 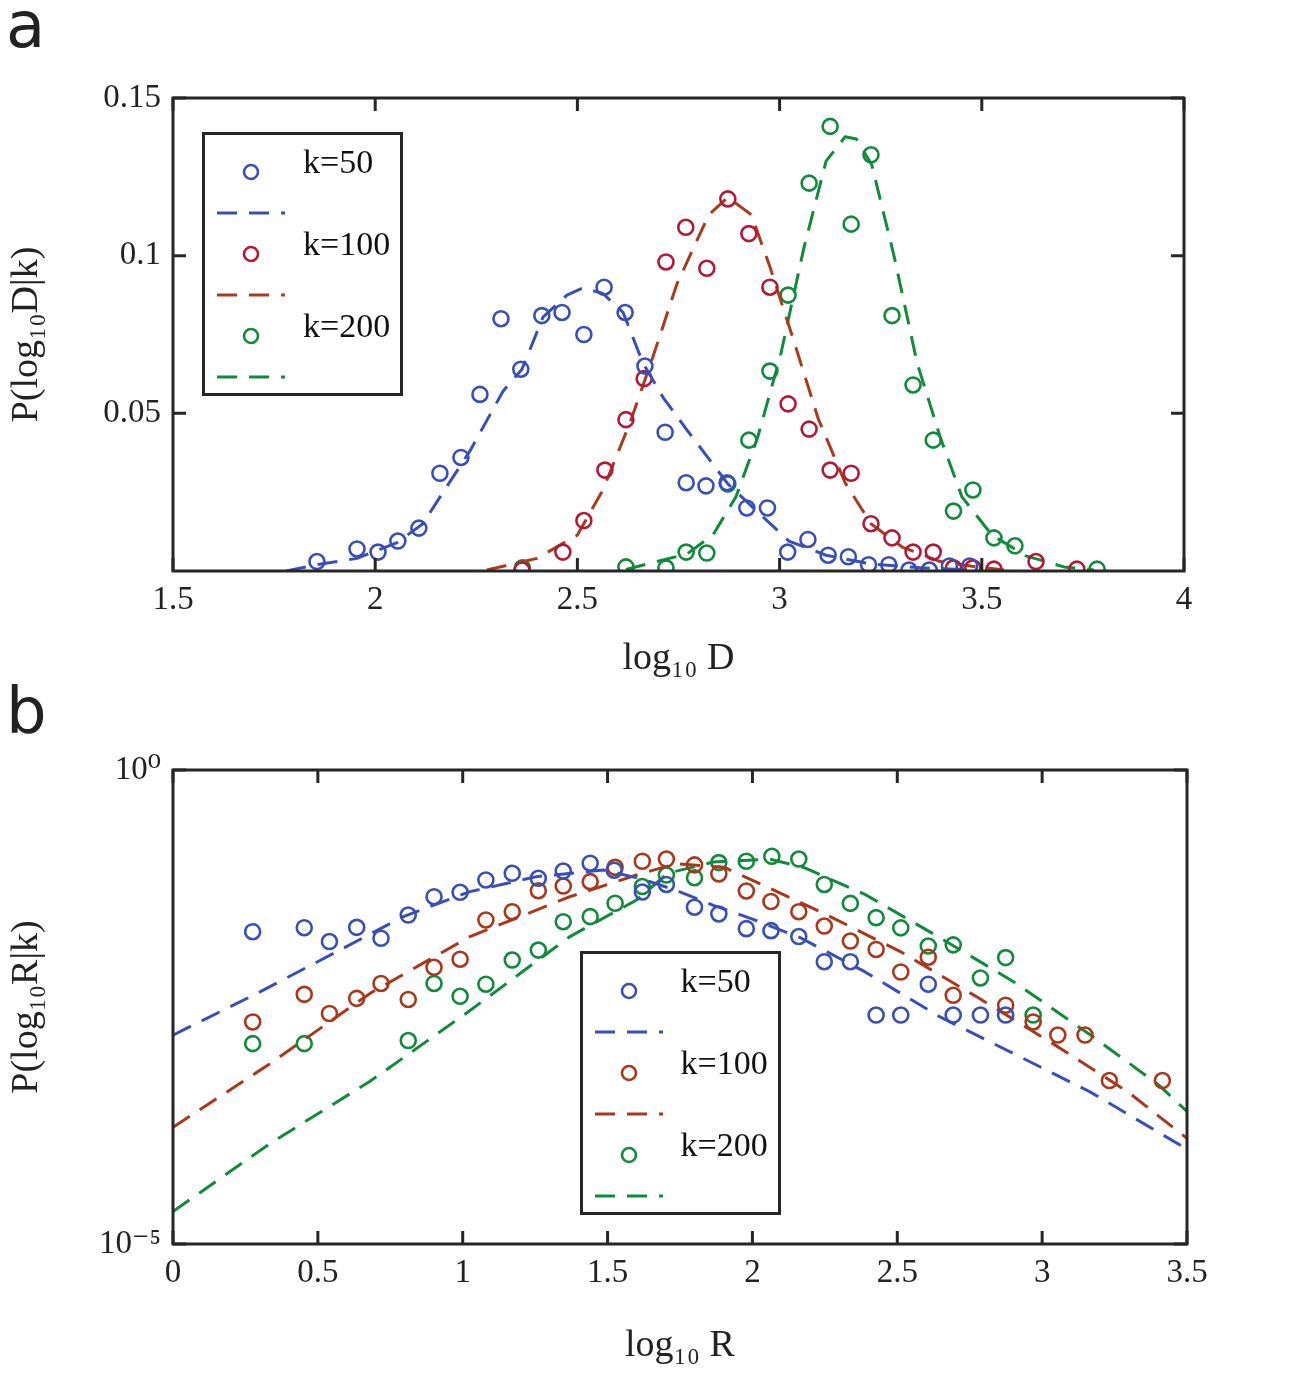 I want to click on y-axis-title: P(log₁₀R|k), so click(x=24, y=1007).